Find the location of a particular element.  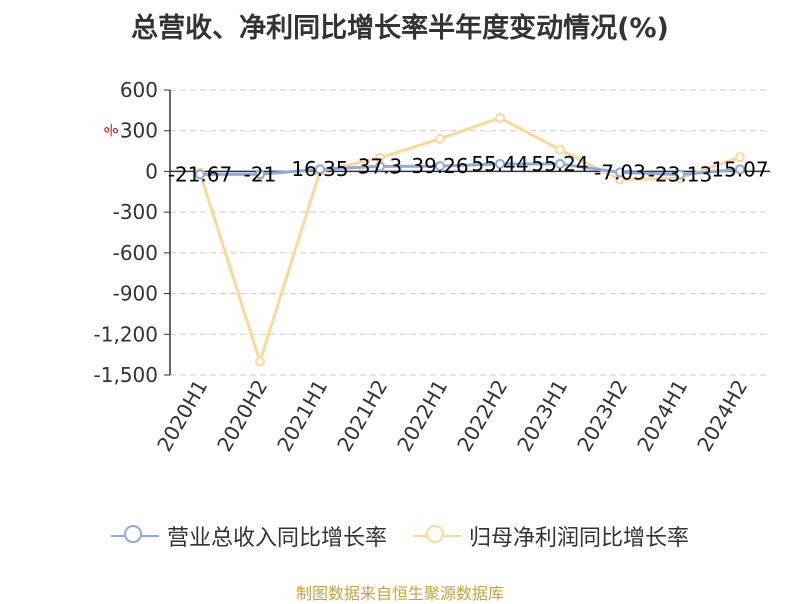

y-axis-unit-label: % is located at coordinates (112, 131).